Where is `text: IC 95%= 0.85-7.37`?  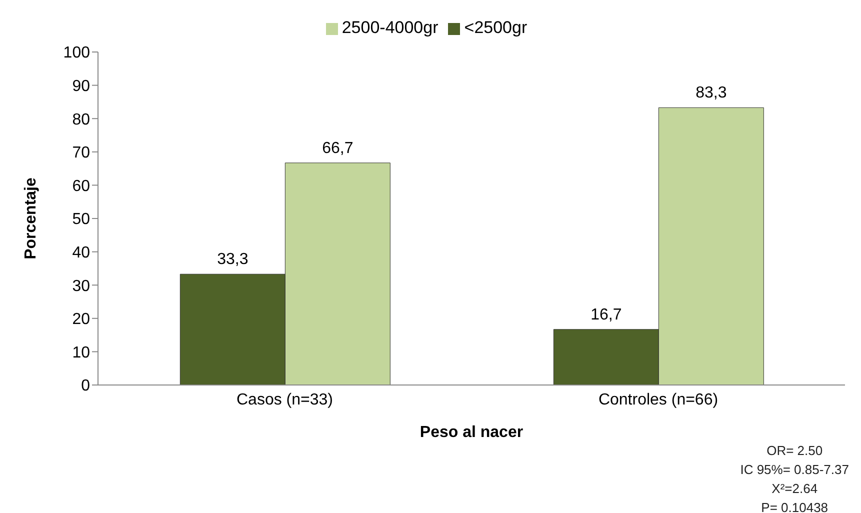
text: IC 95%= 0.85-7.37 is located at coordinates (794, 470).